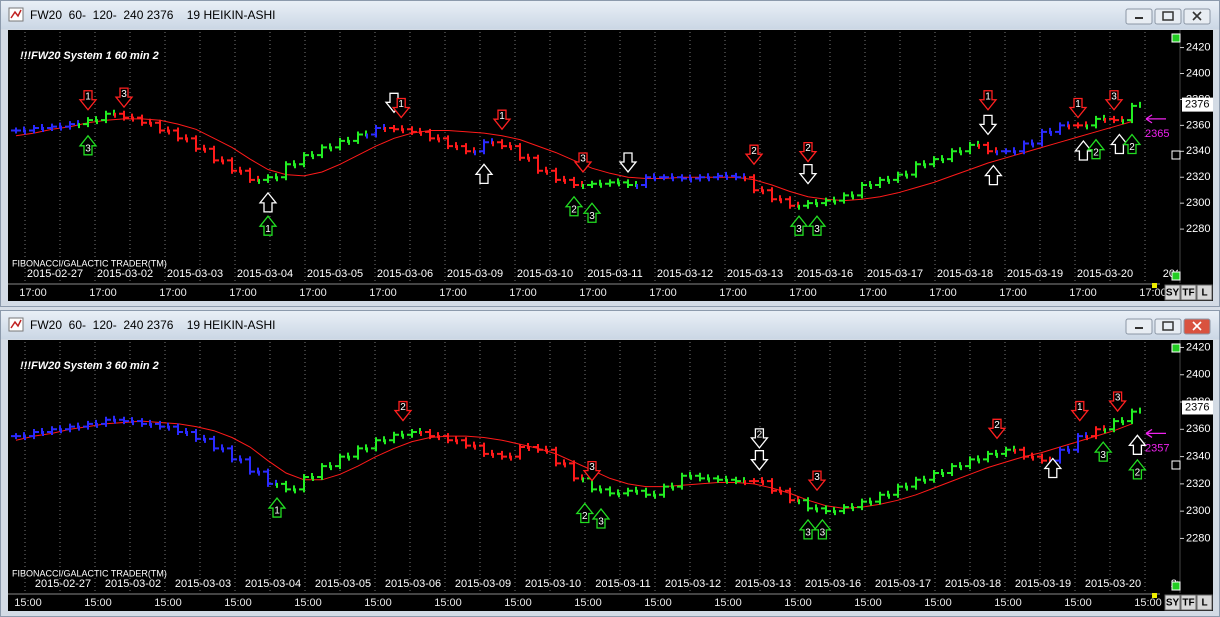  I want to click on window-title: FW20 60- 120- 240 2376 19 HEIKIN-ASHI, so click(152, 15).